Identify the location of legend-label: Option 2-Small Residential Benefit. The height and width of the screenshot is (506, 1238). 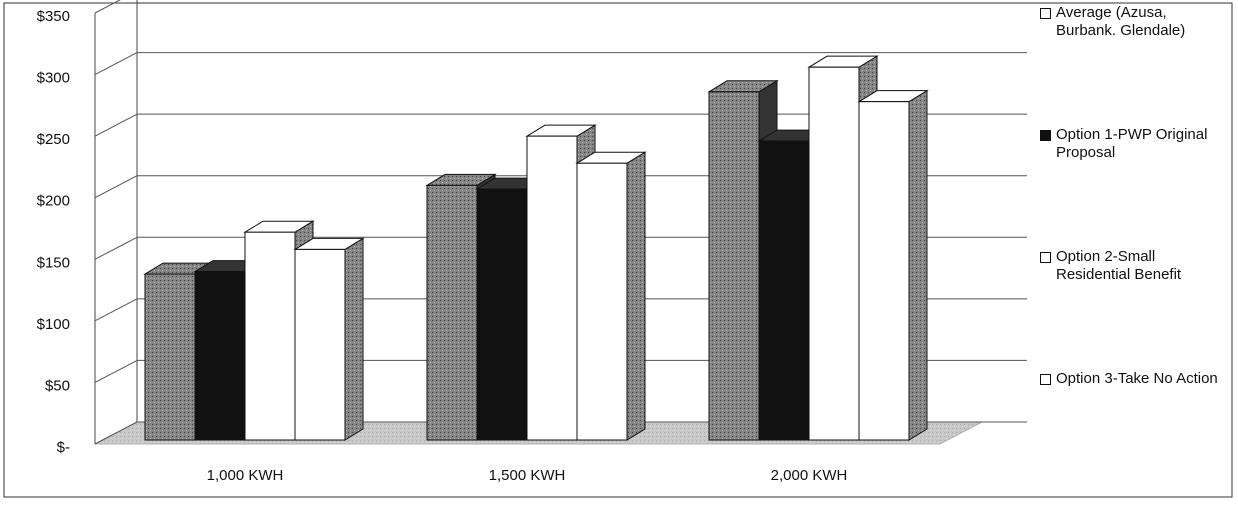
(1119, 265).